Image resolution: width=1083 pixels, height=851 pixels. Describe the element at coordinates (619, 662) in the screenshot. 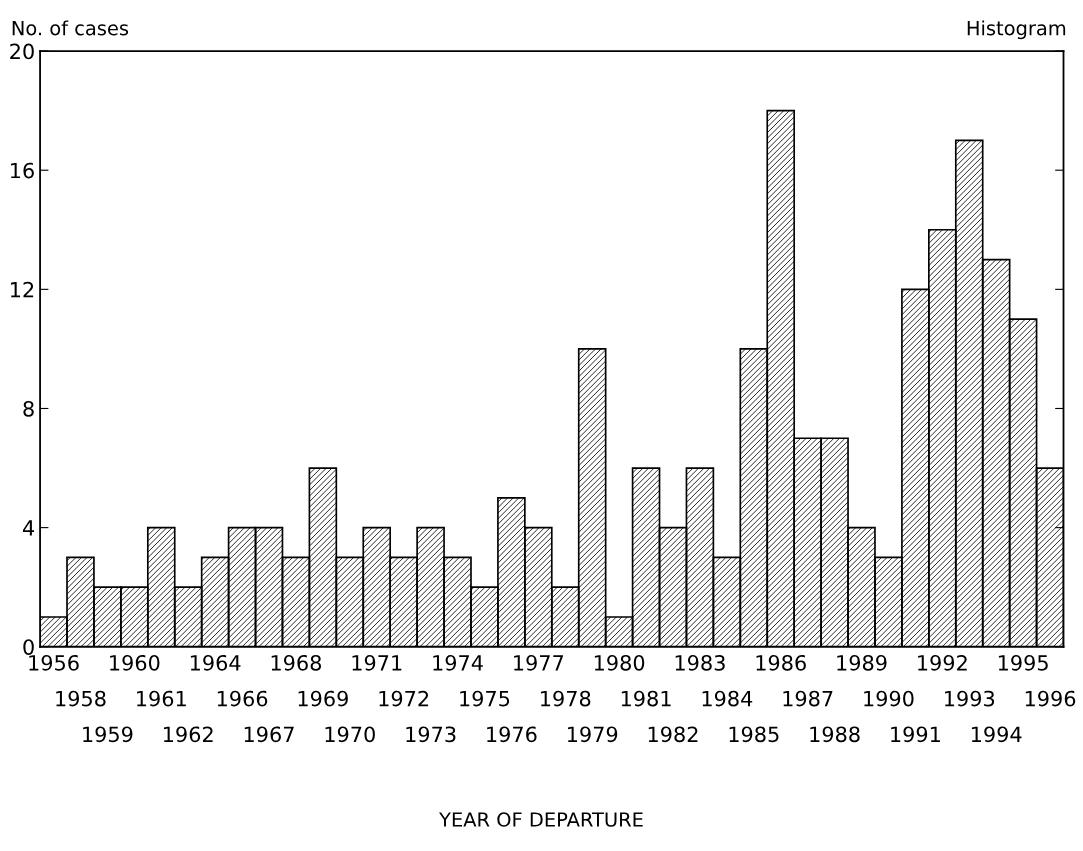

I see `x-tick-label: 1980` at that location.